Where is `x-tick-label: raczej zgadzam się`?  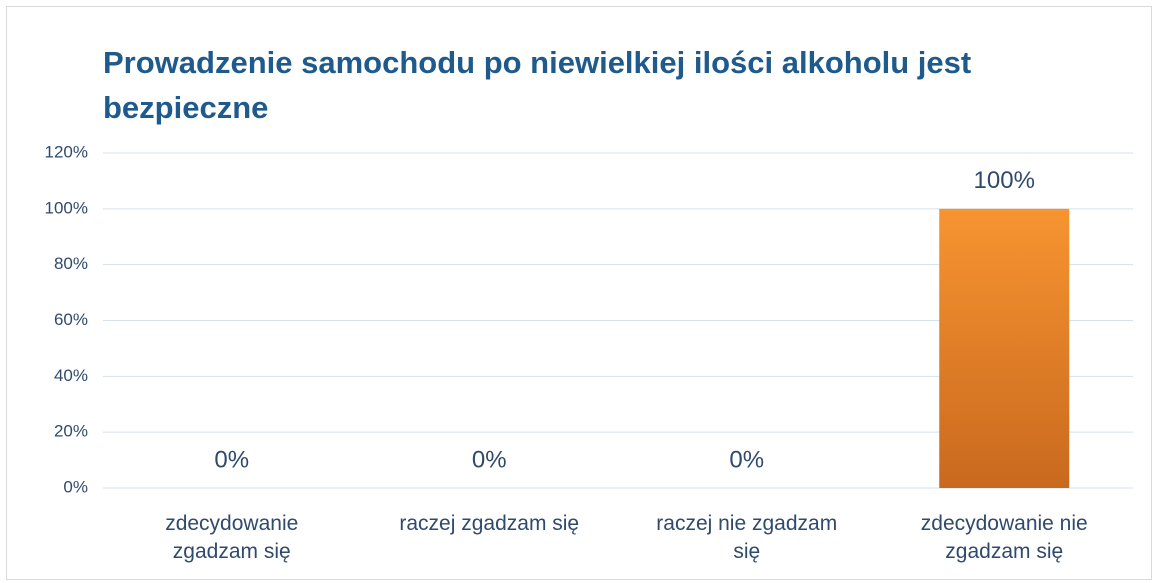 x-tick-label: raczej zgadzam się is located at coordinates (489, 523).